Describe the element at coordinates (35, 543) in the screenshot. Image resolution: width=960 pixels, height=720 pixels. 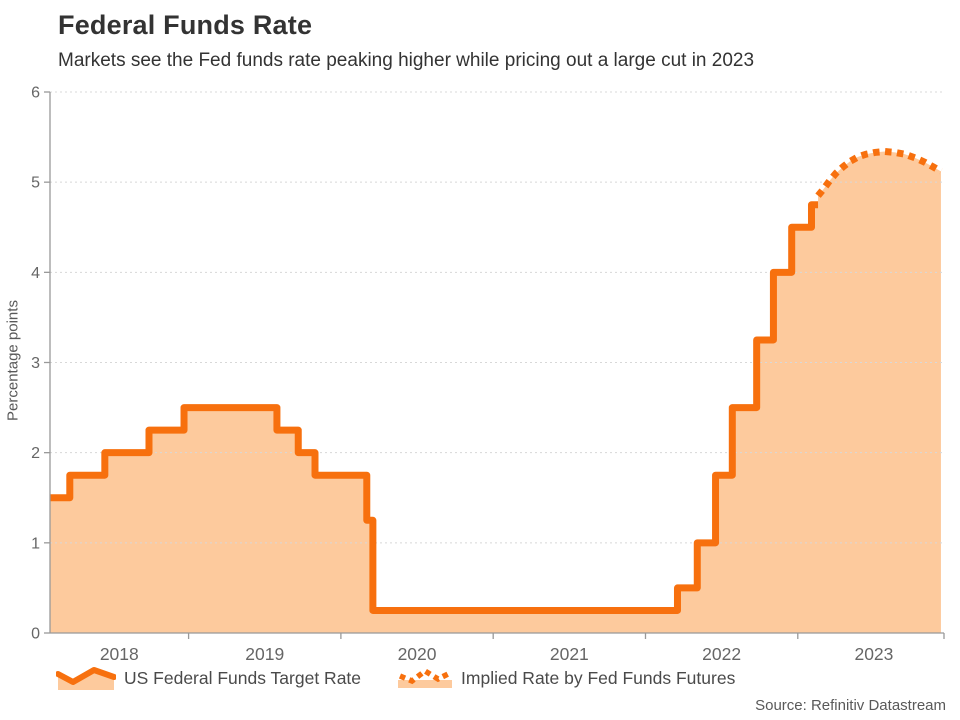
I see `y-tick-label: 1` at that location.